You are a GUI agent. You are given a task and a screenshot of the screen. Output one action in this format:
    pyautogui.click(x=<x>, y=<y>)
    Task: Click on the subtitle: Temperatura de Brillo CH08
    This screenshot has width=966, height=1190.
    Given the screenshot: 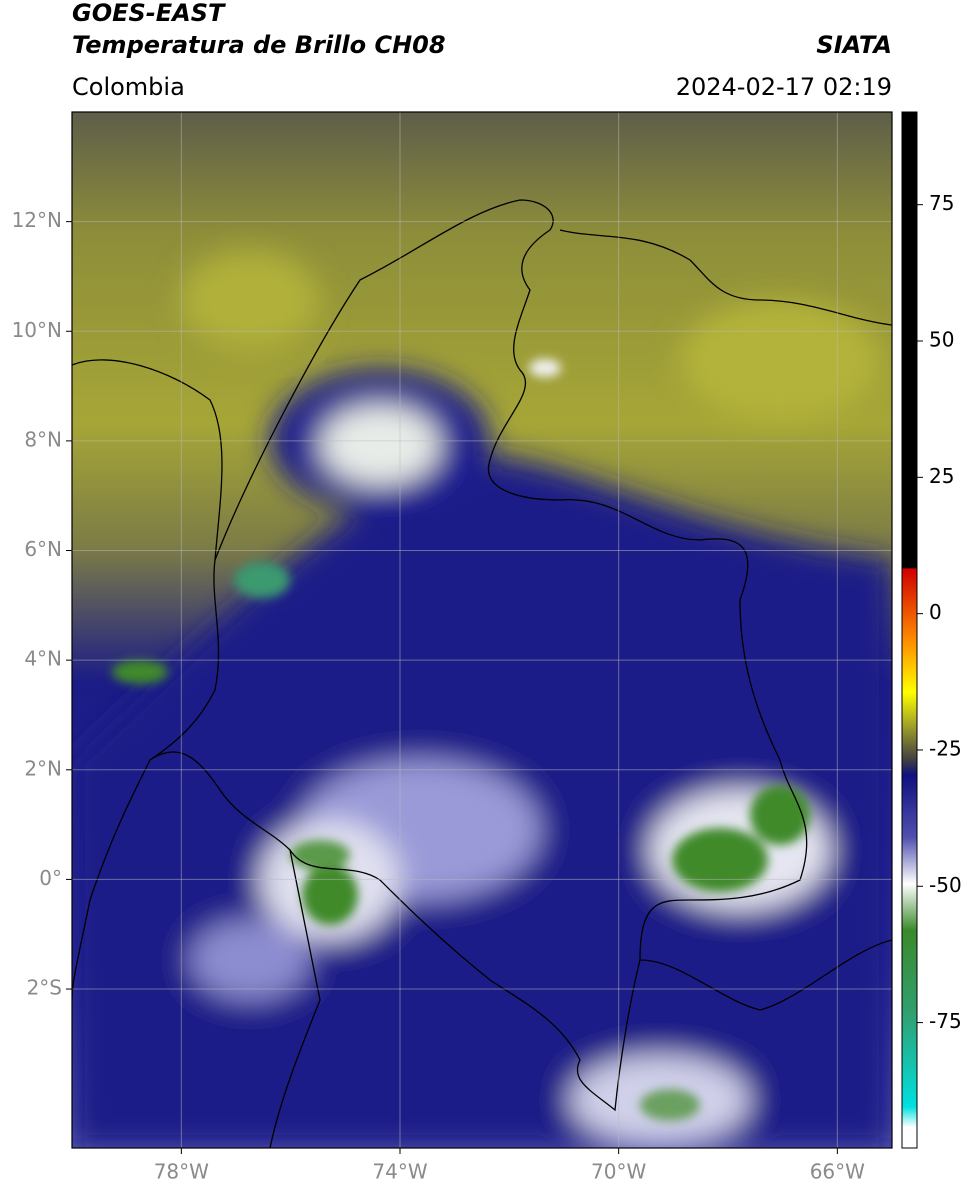 What is the action you would take?
    pyautogui.click(x=259, y=45)
    